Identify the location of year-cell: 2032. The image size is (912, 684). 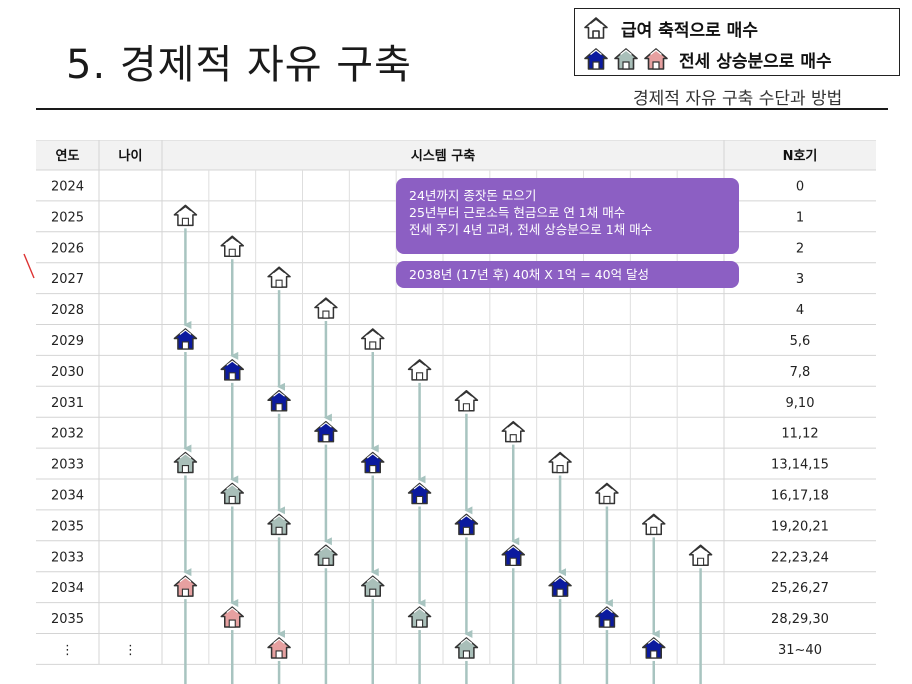
(67, 434).